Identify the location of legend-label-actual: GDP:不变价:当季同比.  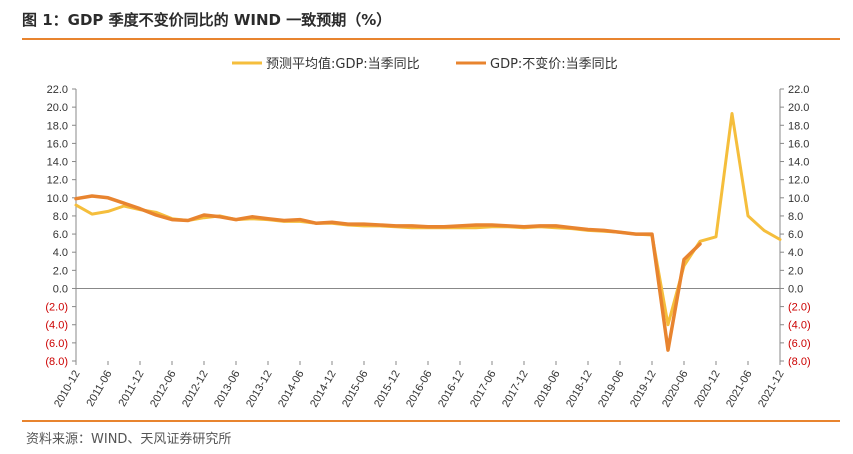
(554, 64).